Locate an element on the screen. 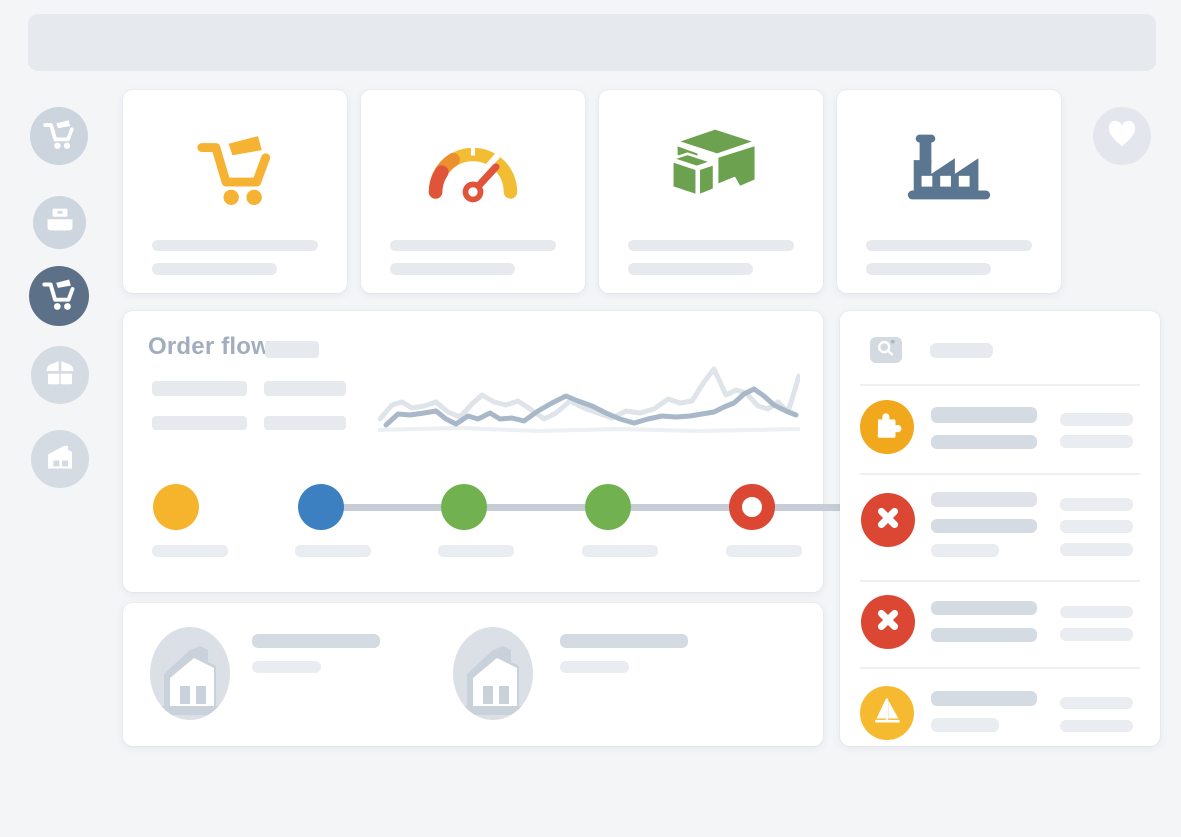  storefront-icon is located at coordinates (60, 459).